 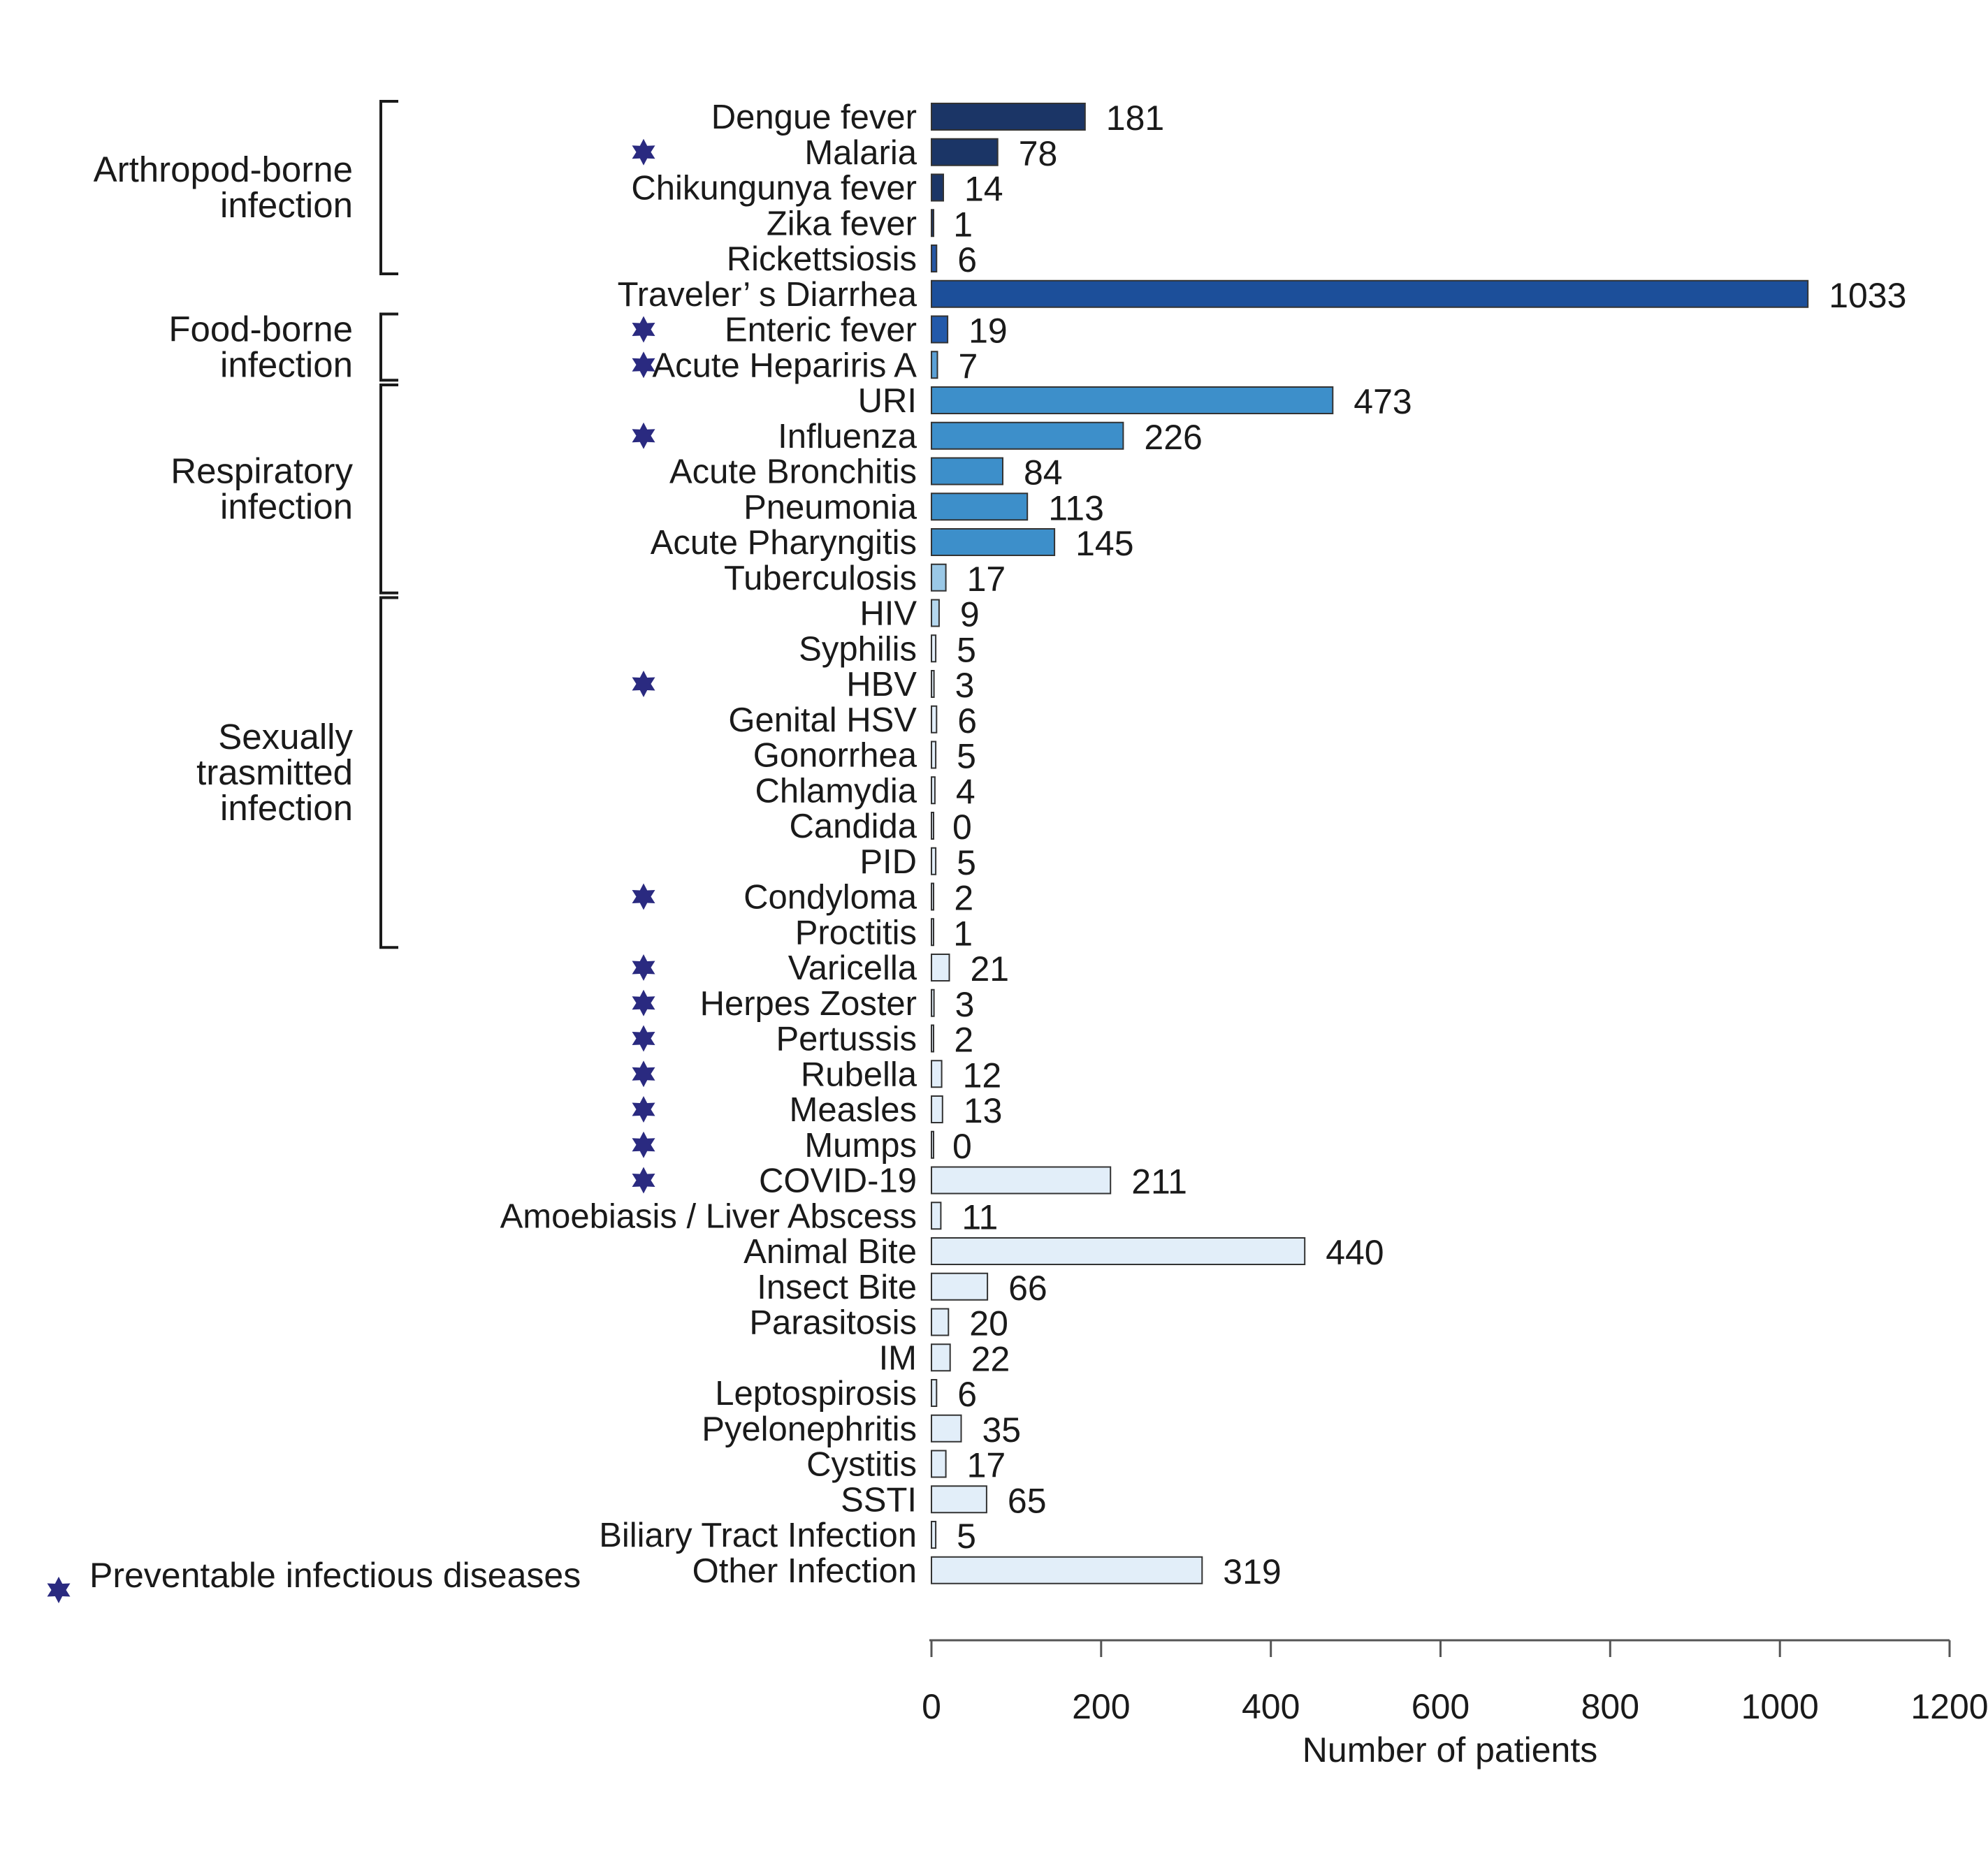 I want to click on category-label: IM, so click(x=898, y=1358).